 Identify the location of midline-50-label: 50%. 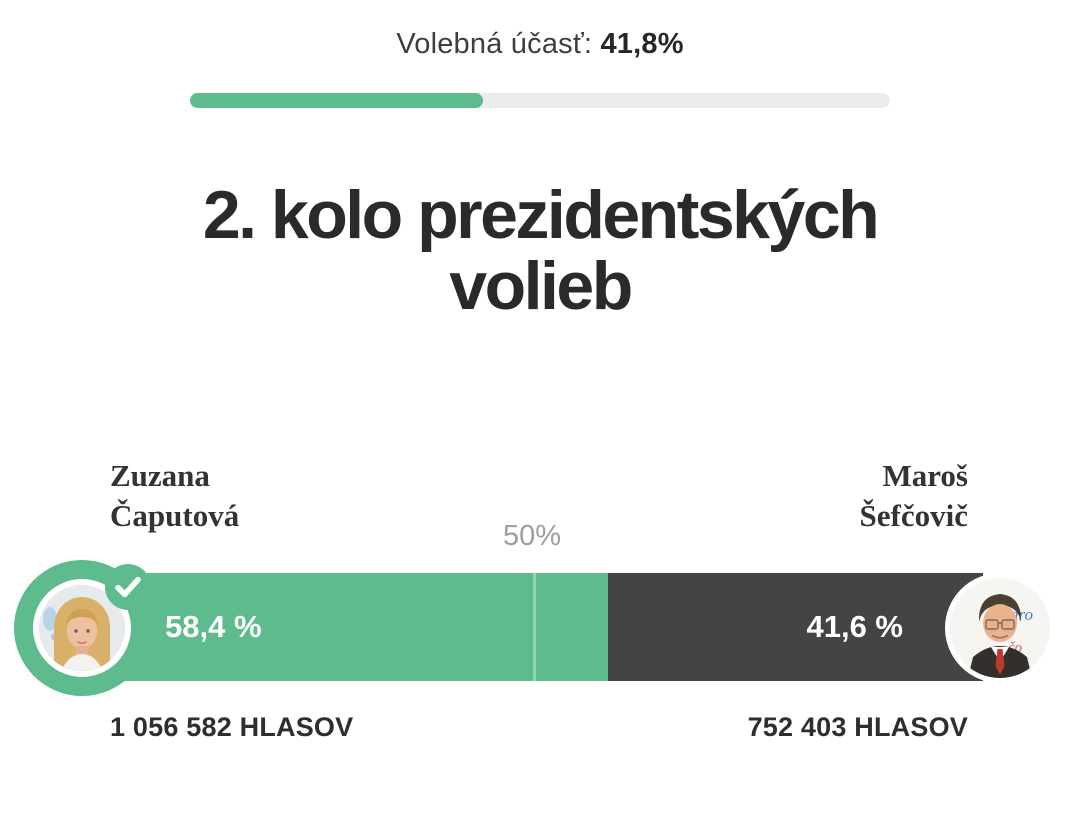
(532, 536).